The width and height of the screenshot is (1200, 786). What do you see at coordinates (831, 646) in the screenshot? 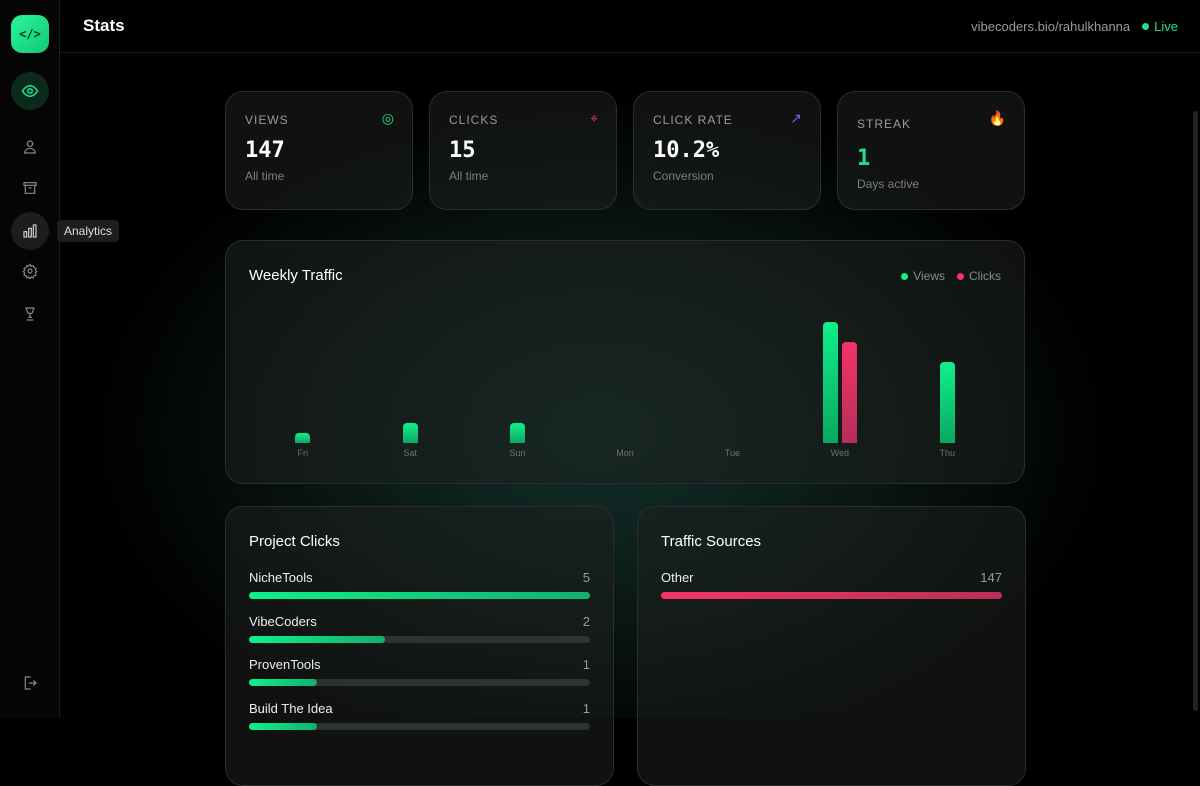
I see `traffic-sources-card: Traffic Sources Other 147` at bounding box center [831, 646].